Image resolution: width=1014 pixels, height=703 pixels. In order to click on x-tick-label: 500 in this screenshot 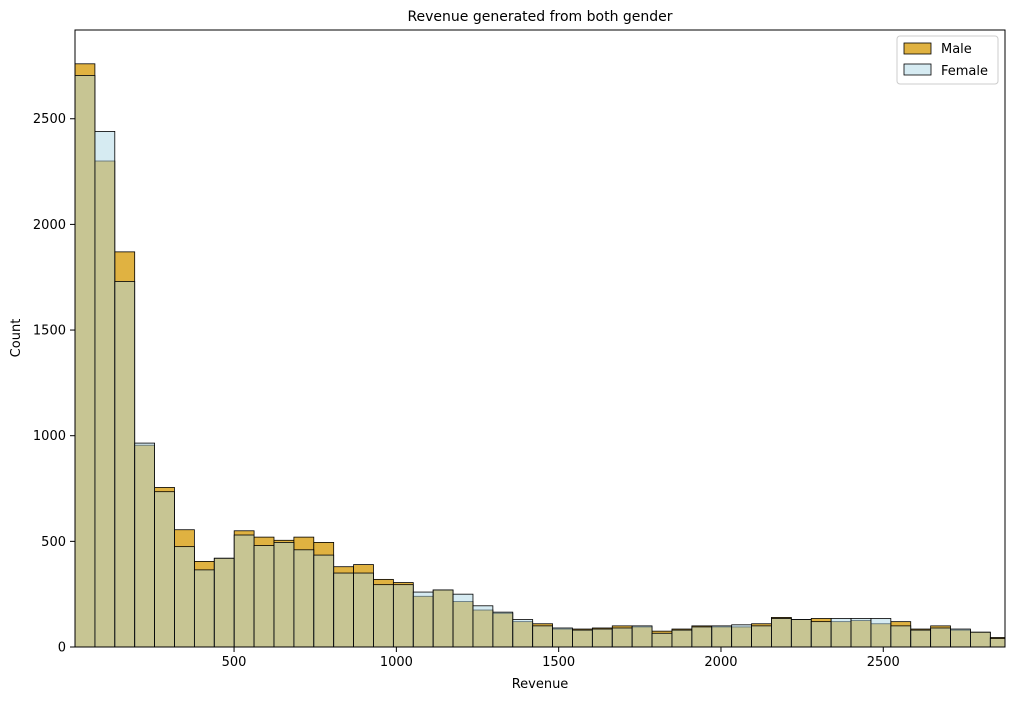, I will do `click(234, 662)`.